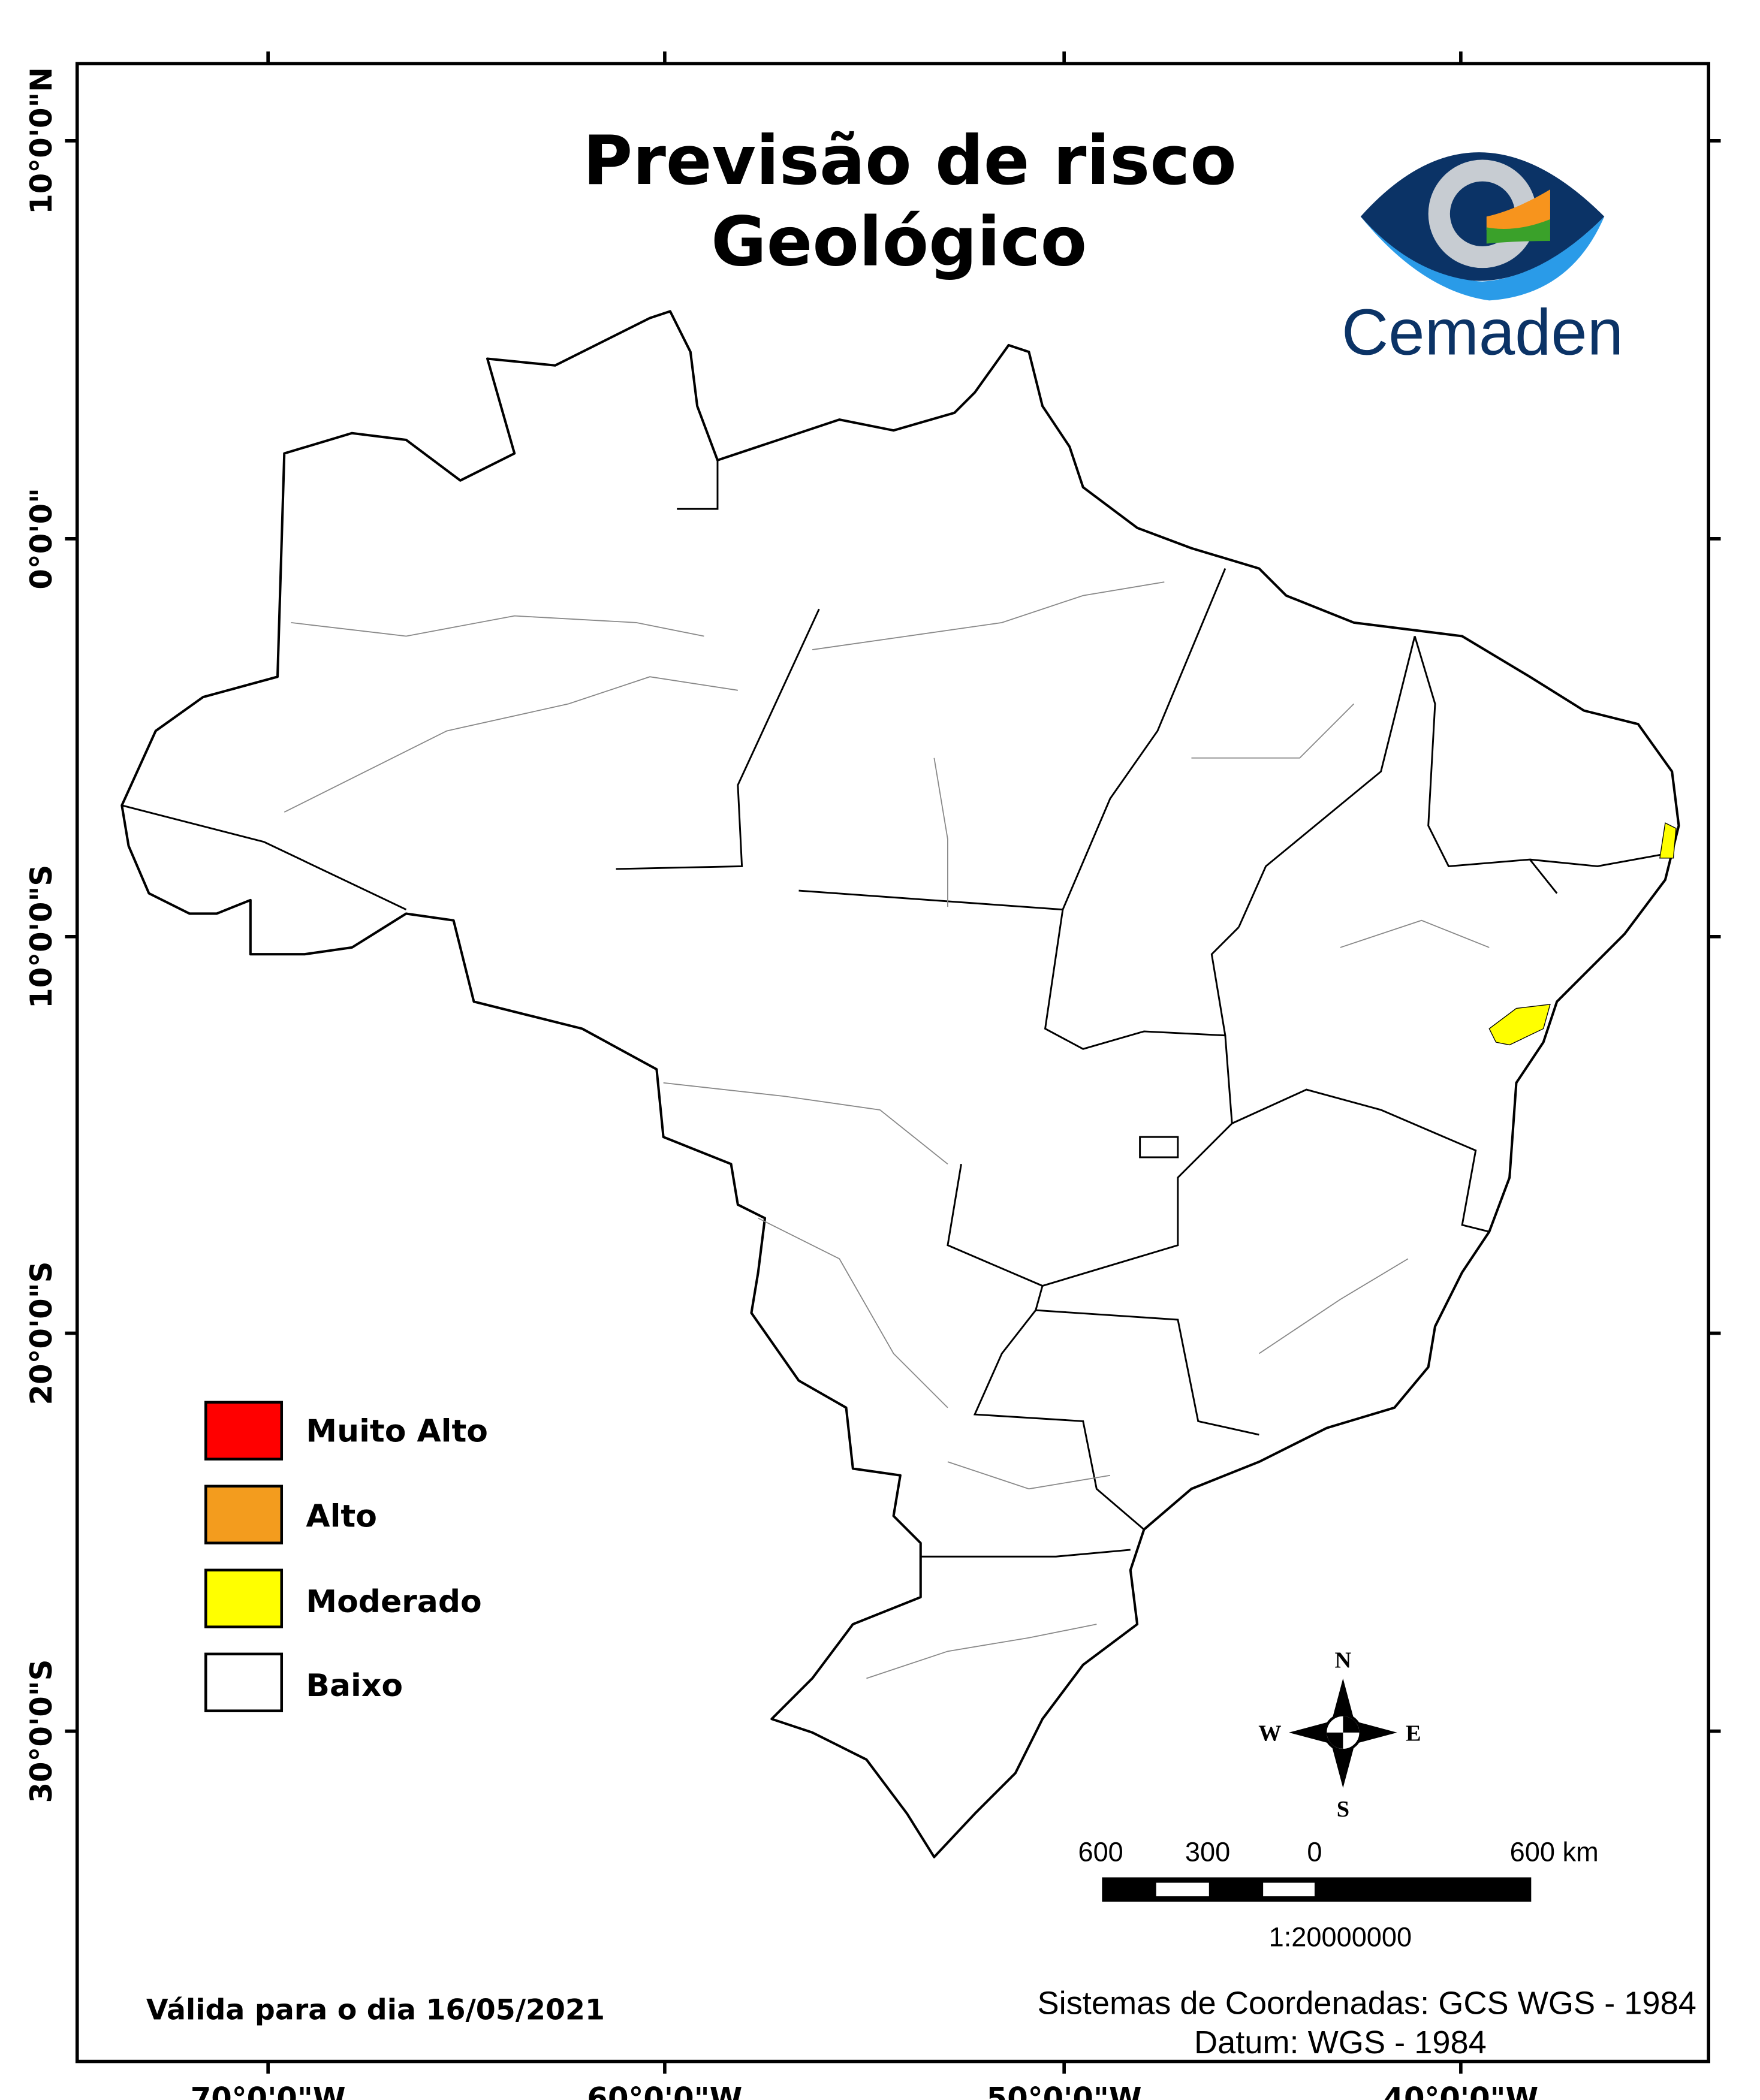 Image resolution: width=1760 pixels, height=2100 pixels. What do you see at coordinates (909, 160) in the screenshot?
I see `map-title-line1: Previsão de risco` at bounding box center [909, 160].